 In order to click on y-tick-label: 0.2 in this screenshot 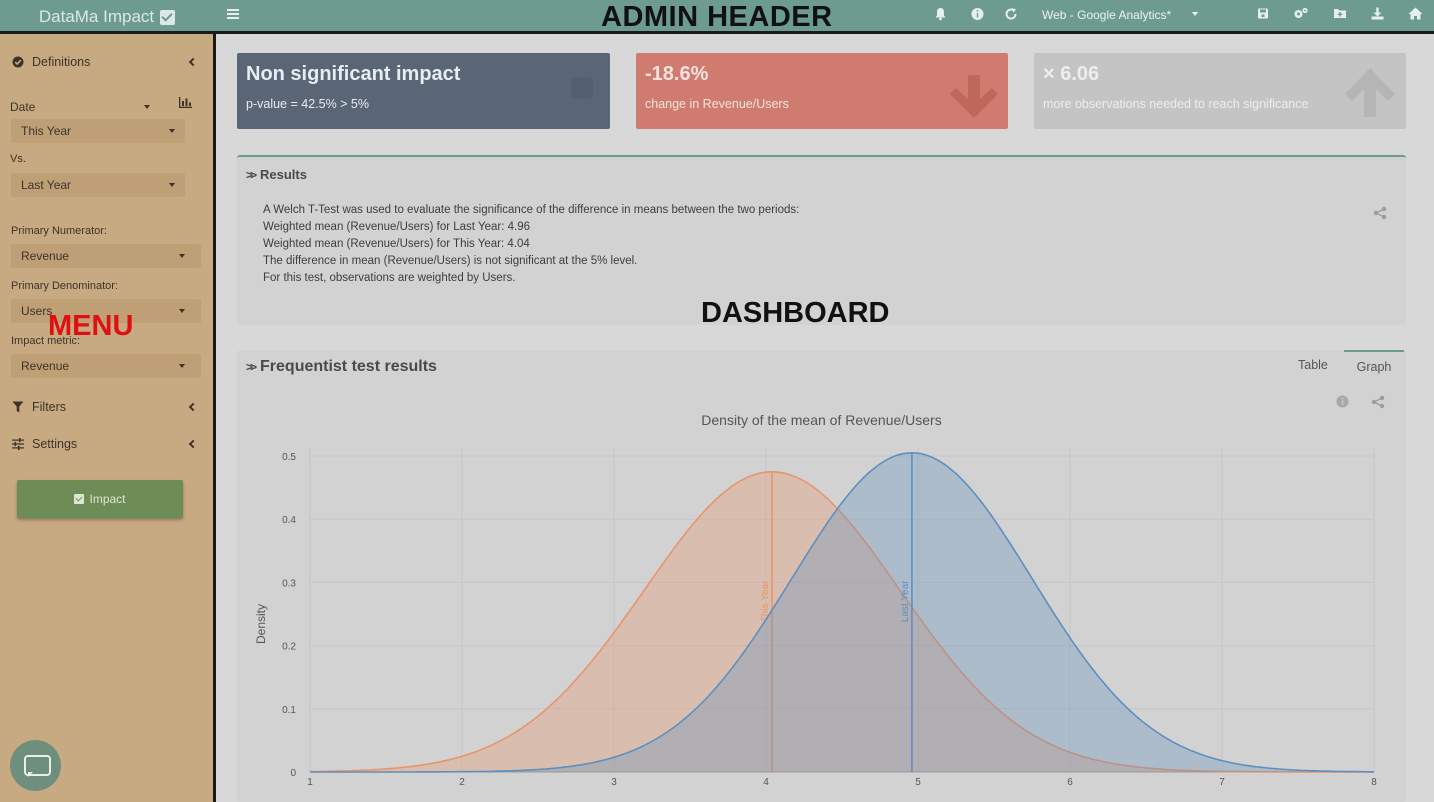, I will do `click(289, 647)`.